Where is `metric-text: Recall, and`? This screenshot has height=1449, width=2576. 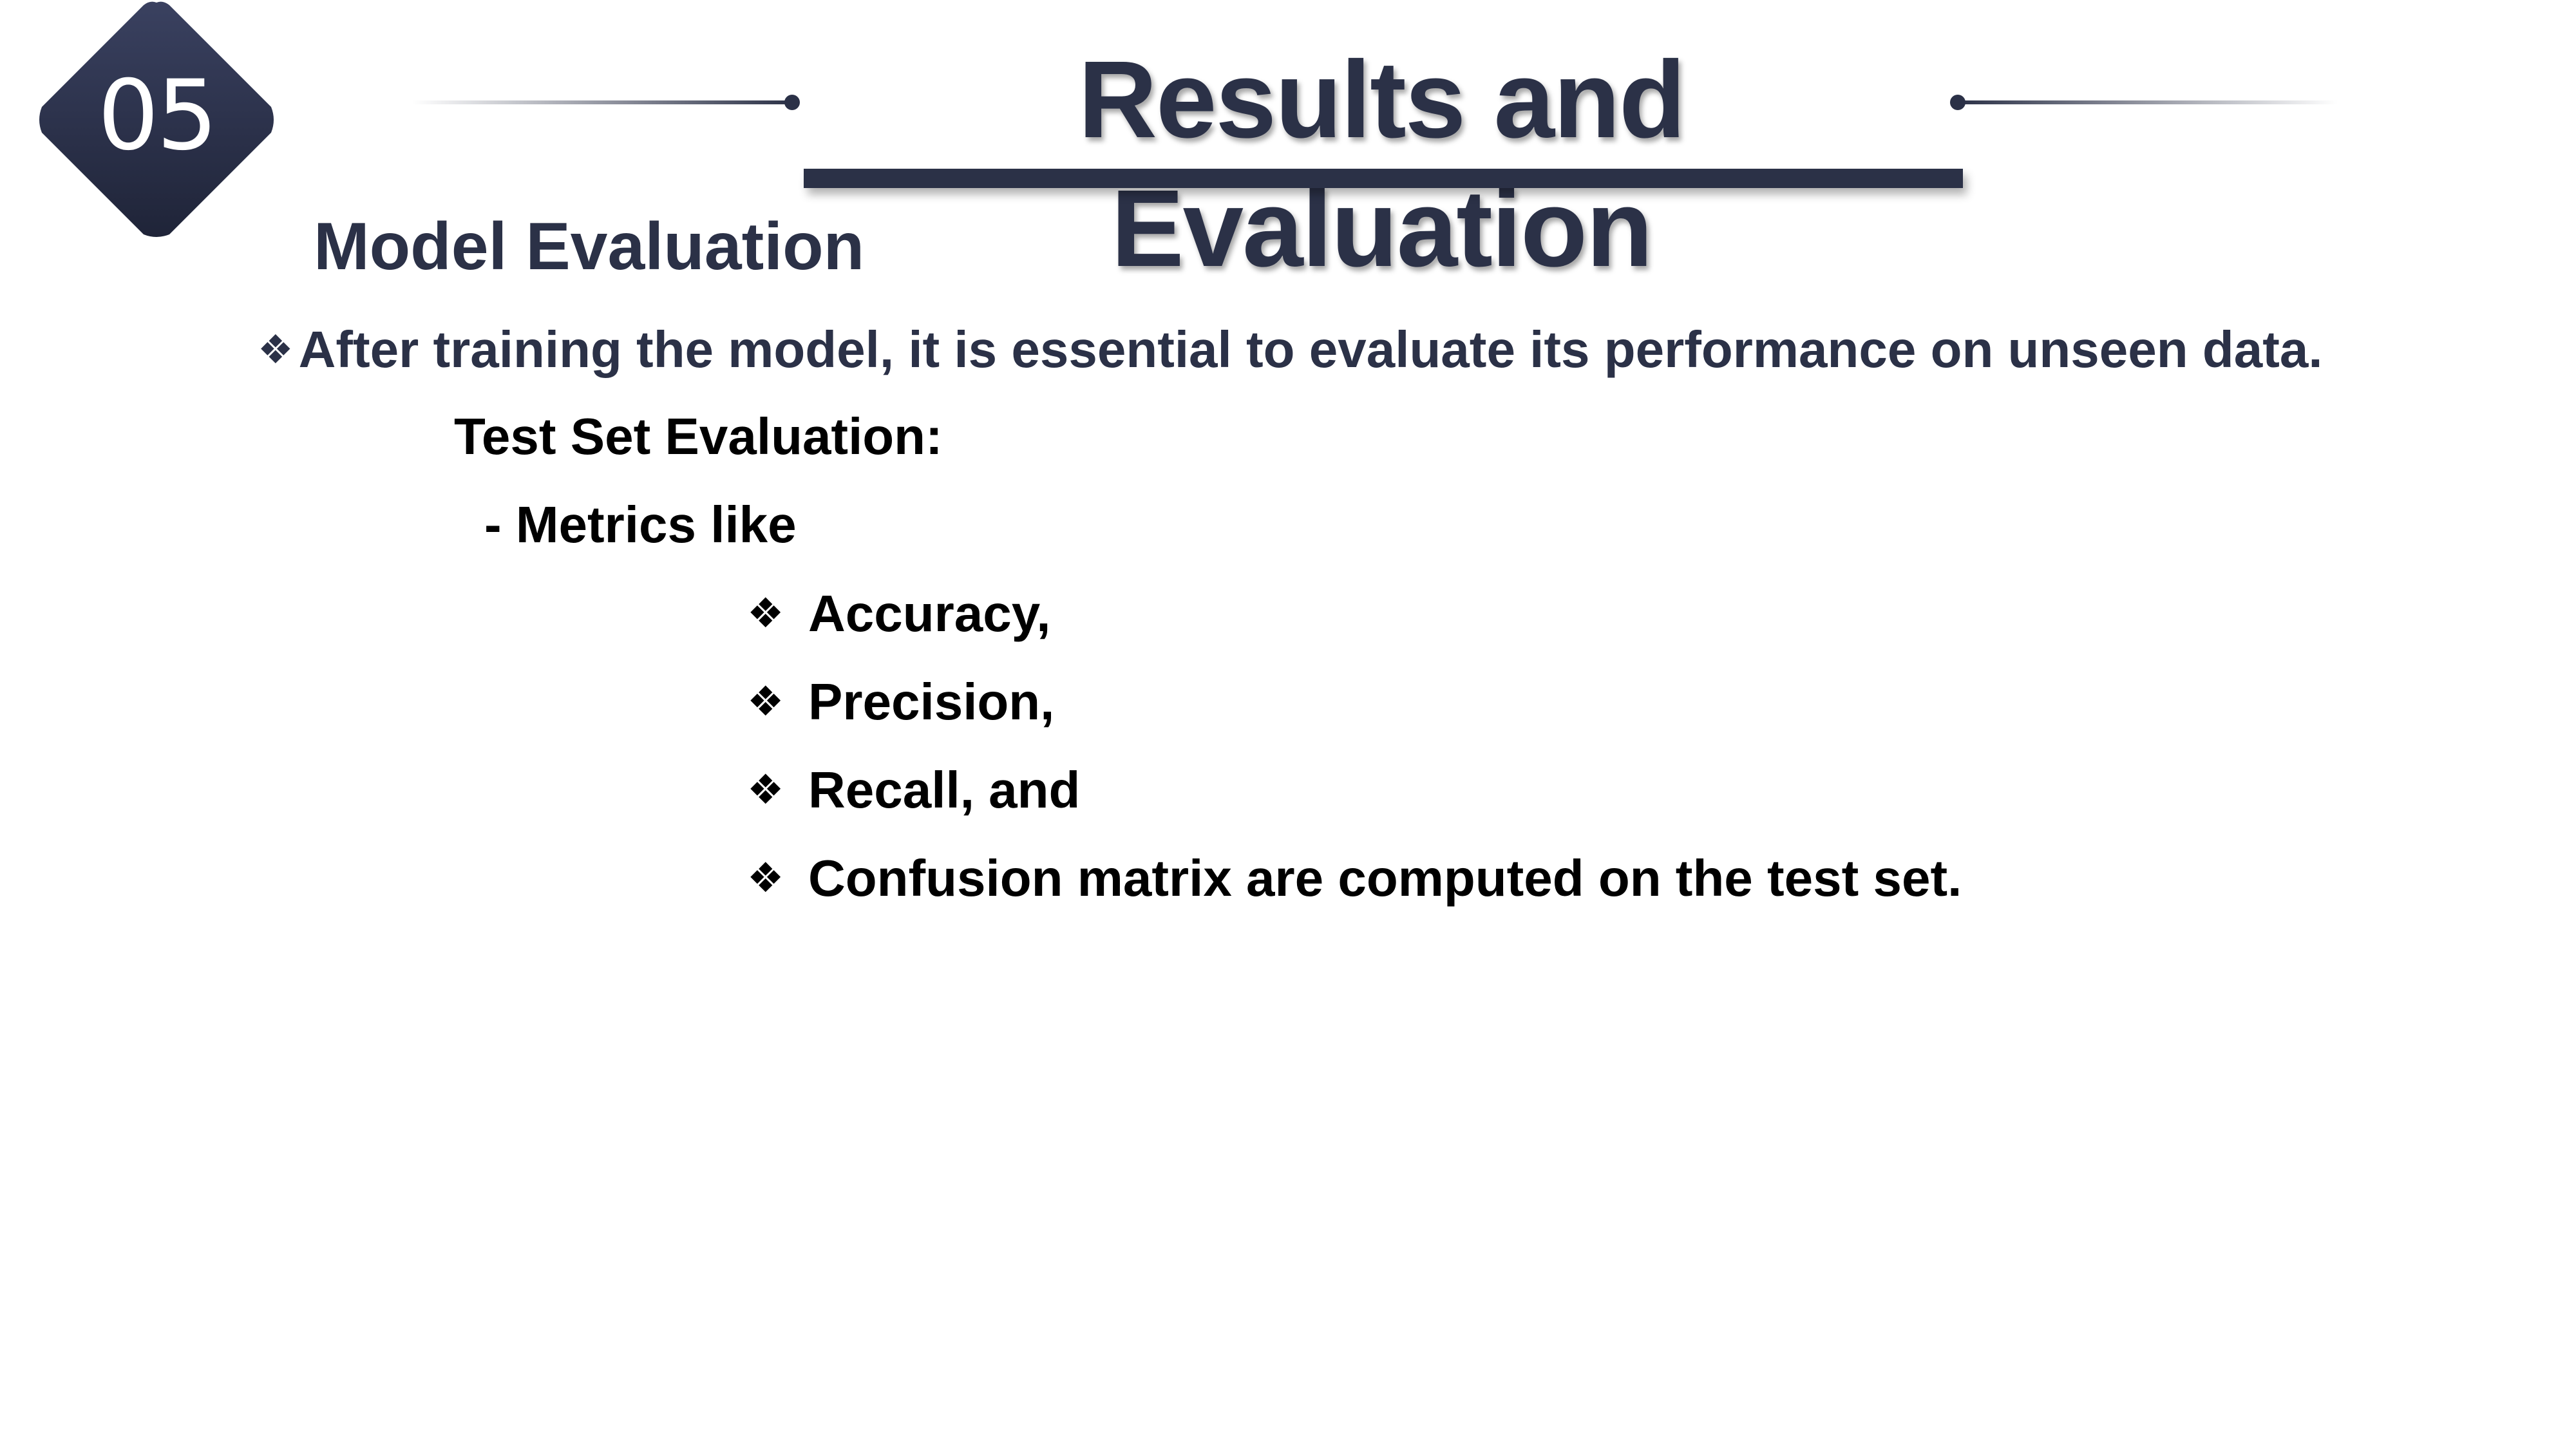 metric-text: Recall, and is located at coordinates (944, 790).